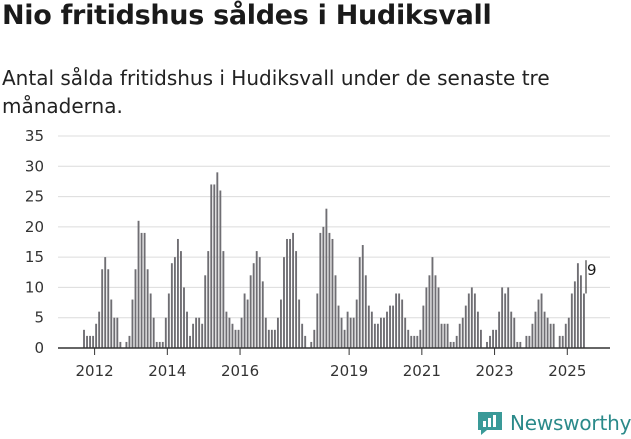  I want to click on axes, so click(334, 351).